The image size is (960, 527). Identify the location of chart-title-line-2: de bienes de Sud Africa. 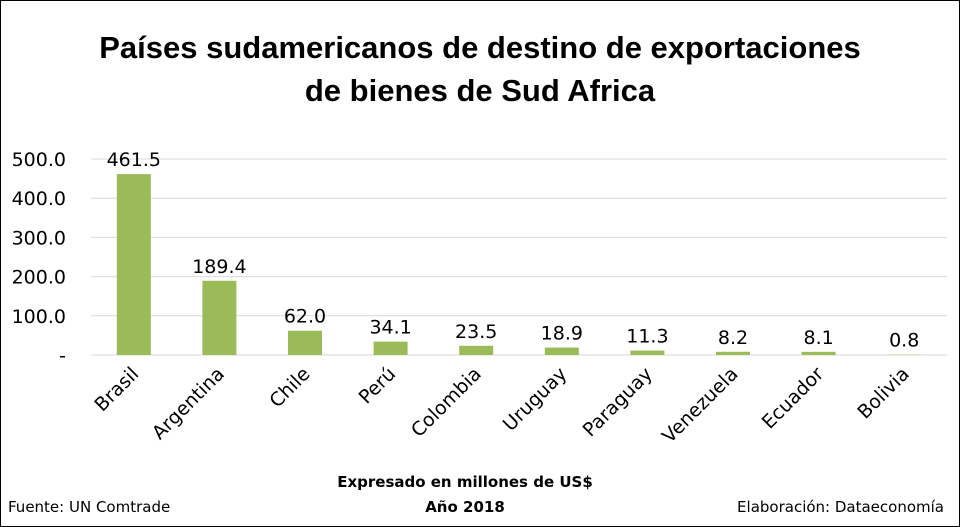
(480, 90).